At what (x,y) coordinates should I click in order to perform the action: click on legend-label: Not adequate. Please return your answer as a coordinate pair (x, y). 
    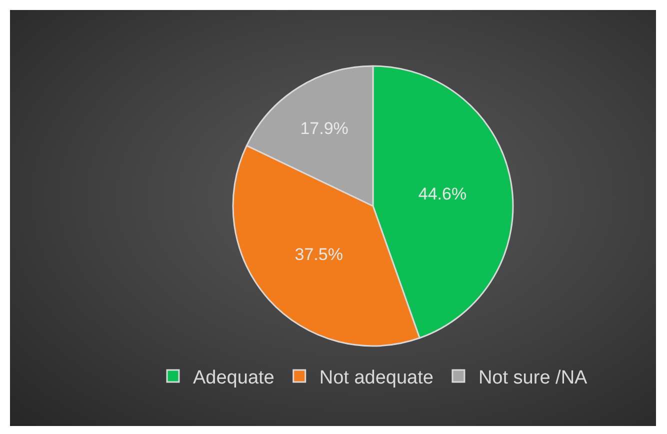
    Looking at the image, I should click on (376, 377).